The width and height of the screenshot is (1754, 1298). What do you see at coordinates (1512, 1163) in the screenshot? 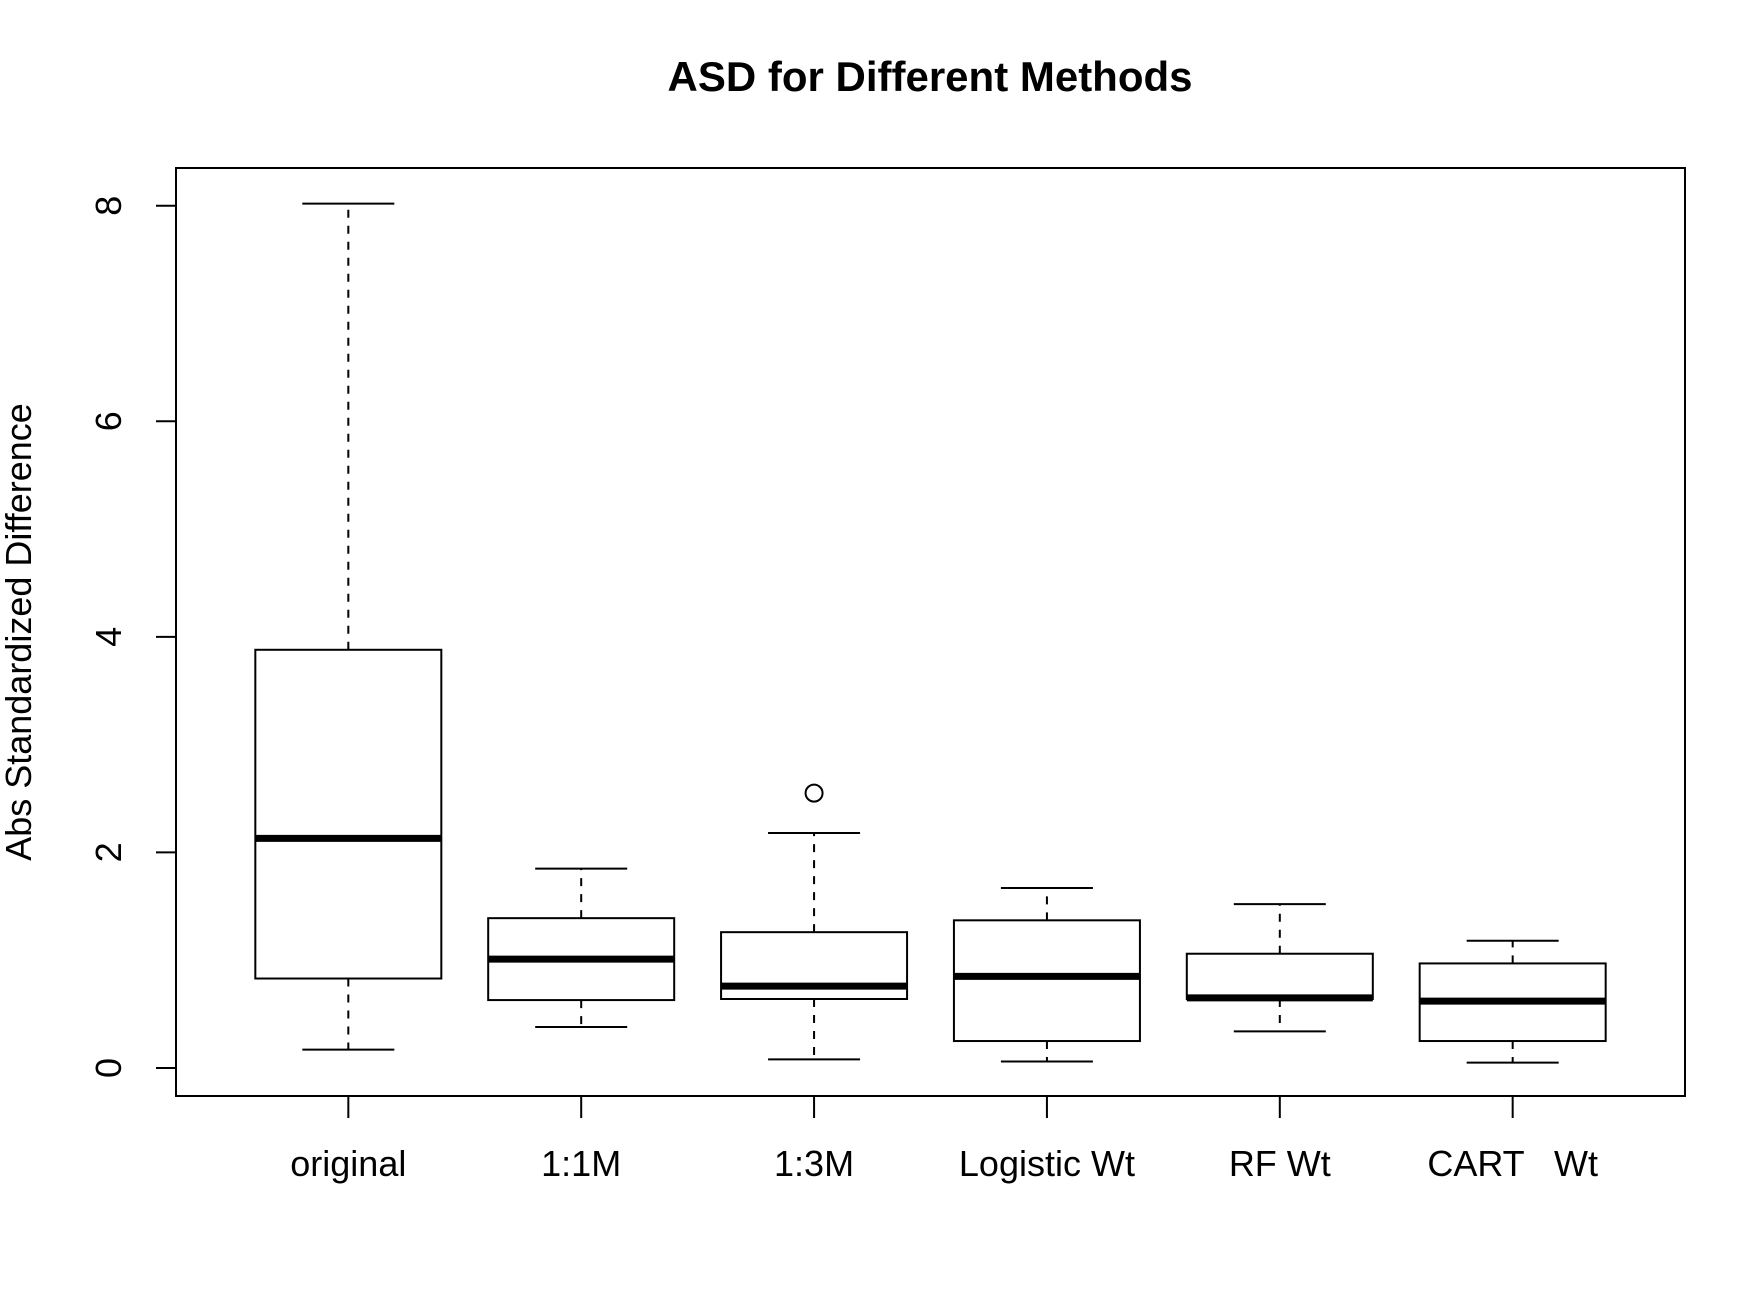
I see `x-tick-label: CART Wt` at bounding box center [1512, 1163].